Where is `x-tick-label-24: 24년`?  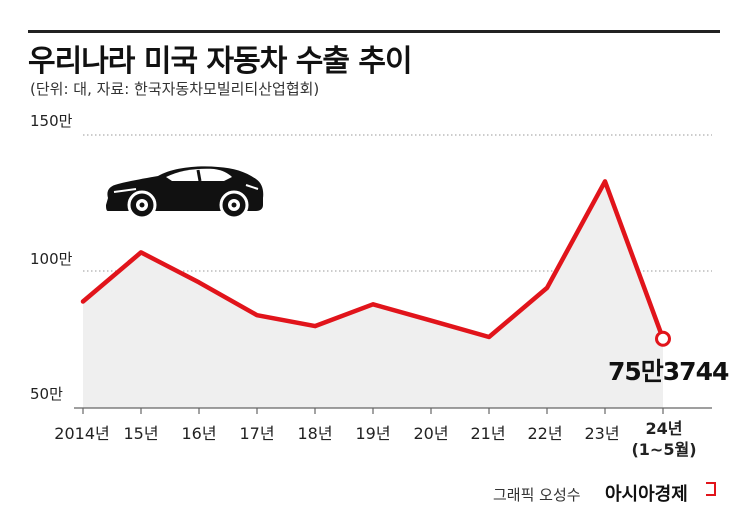
x-tick-label-24: 24년 is located at coordinates (664, 428).